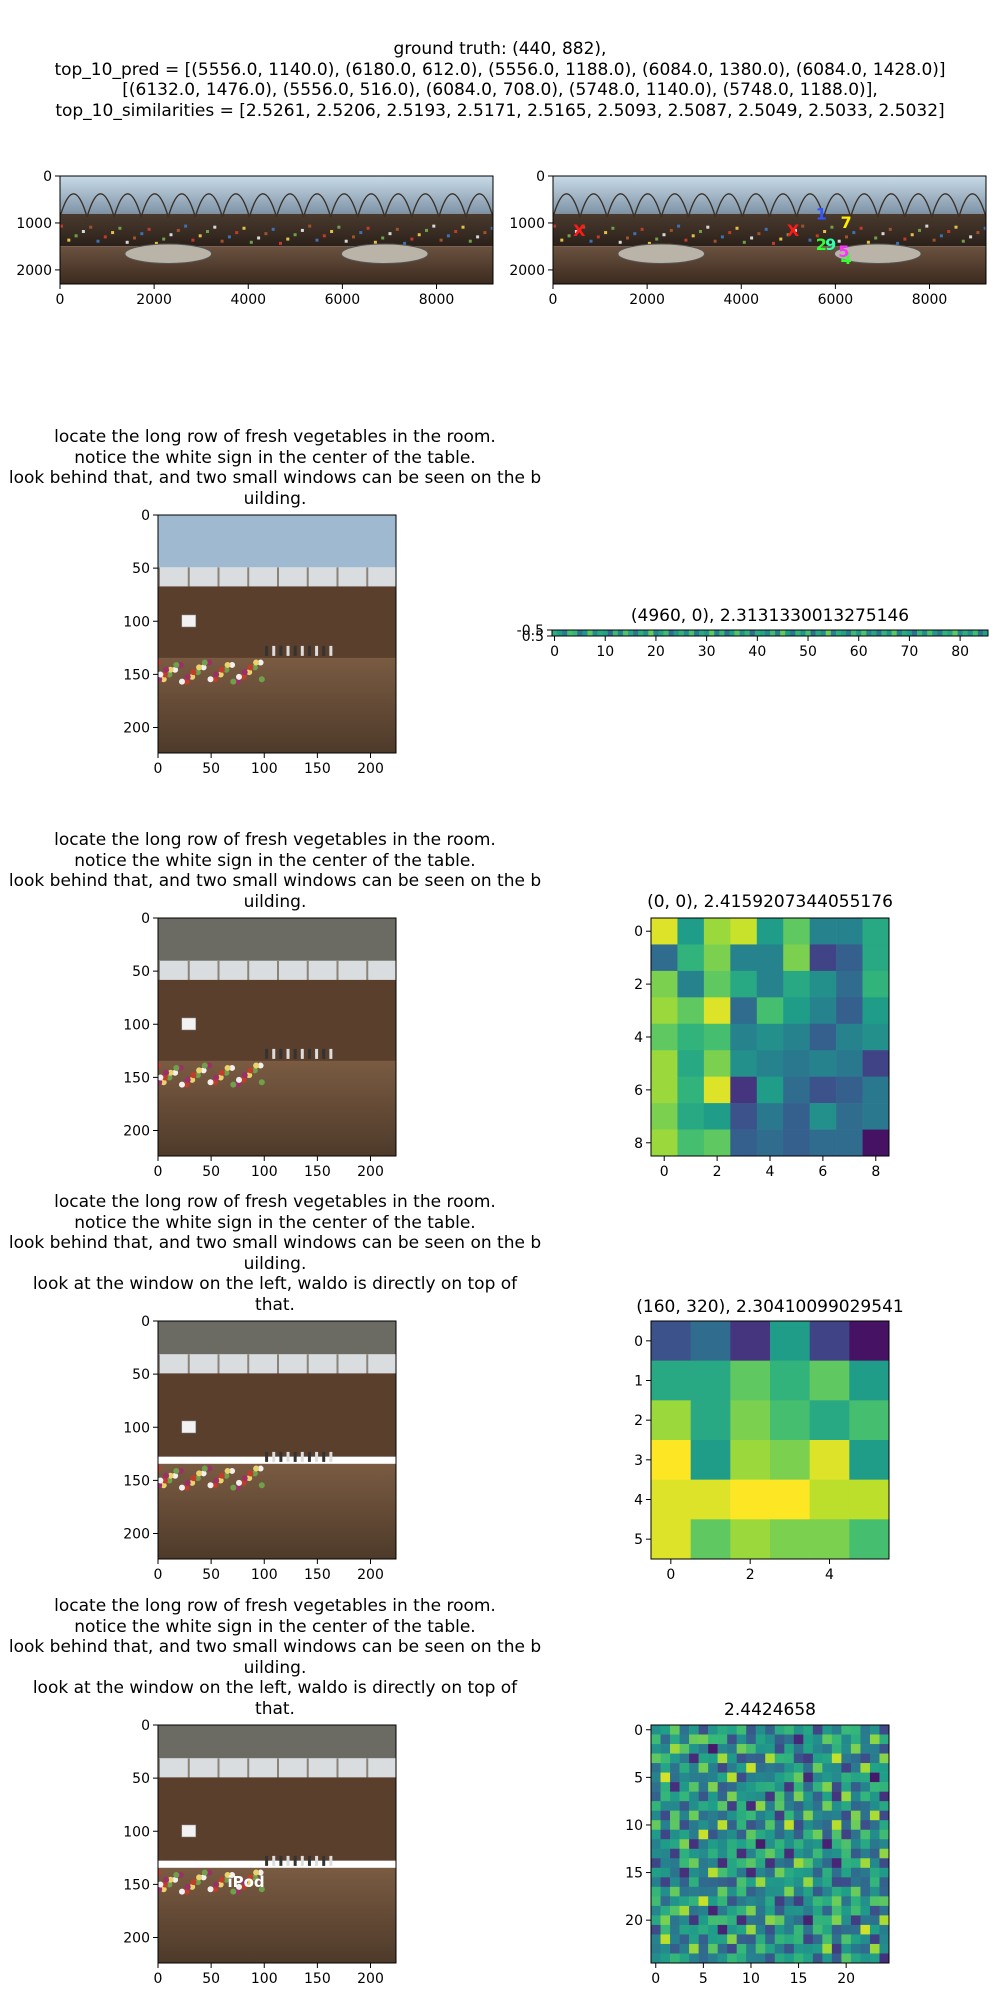 This screenshot has height=2000, width=1000. I want to click on y-tick-label: 1, so click(638, 1382).